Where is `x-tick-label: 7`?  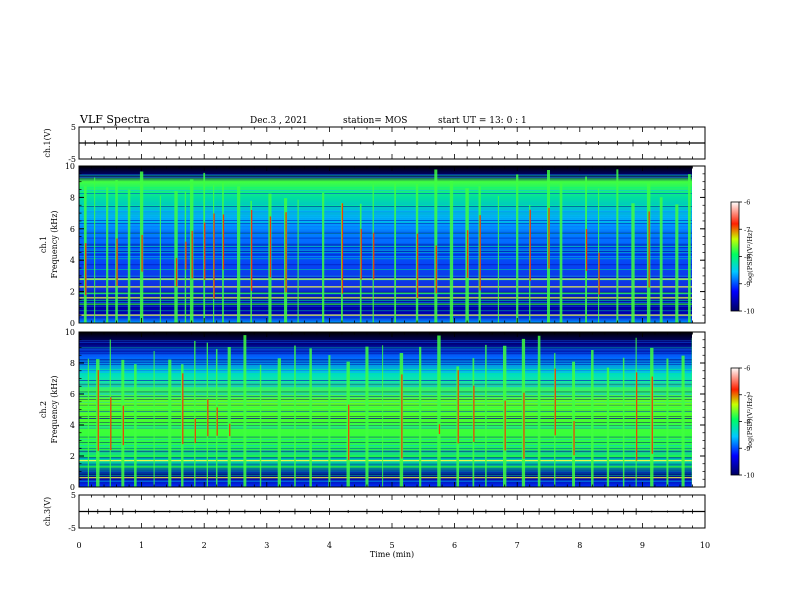 x-tick-label: 7 is located at coordinates (517, 545).